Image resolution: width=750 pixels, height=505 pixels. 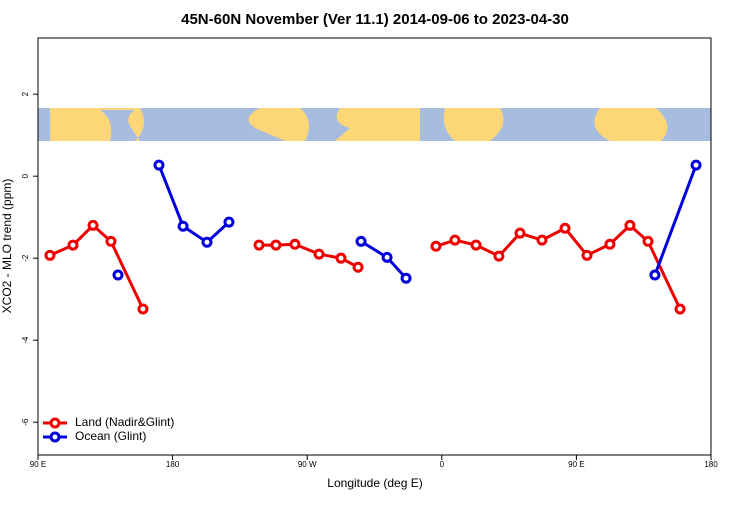 What do you see at coordinates (25, 258) in the screenshot?
I see `y-tick-label: -2` at bounding box center [25, 258].